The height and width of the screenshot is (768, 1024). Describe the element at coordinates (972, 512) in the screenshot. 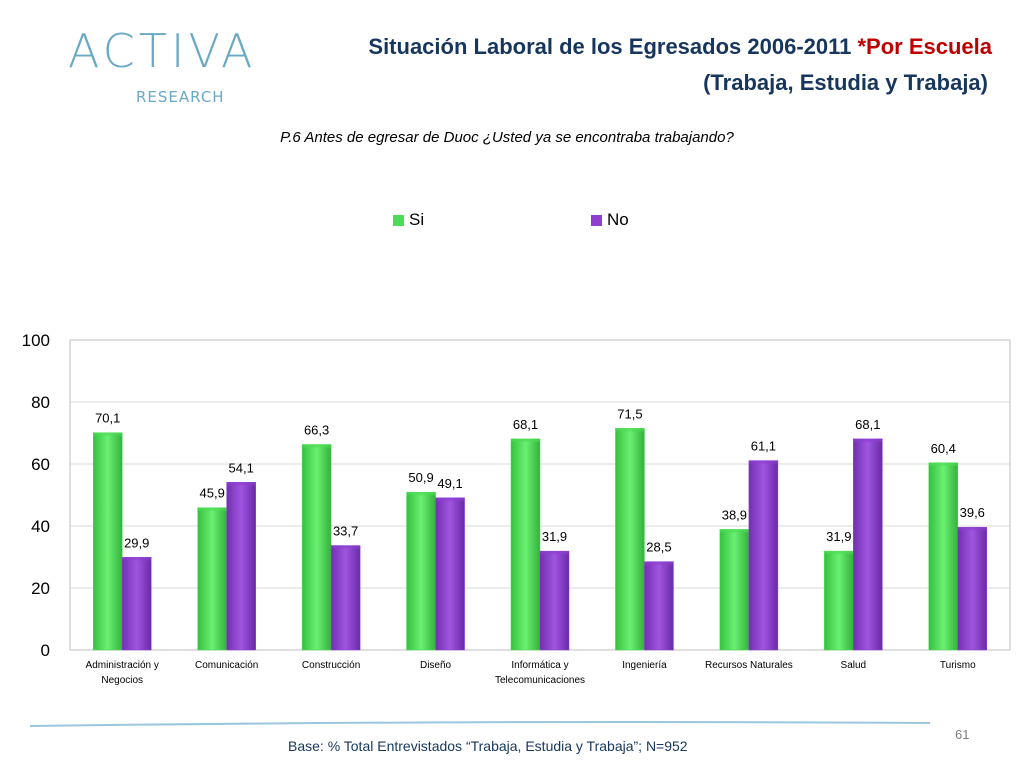

I see `data-label-no-8: 39,6` at that location.